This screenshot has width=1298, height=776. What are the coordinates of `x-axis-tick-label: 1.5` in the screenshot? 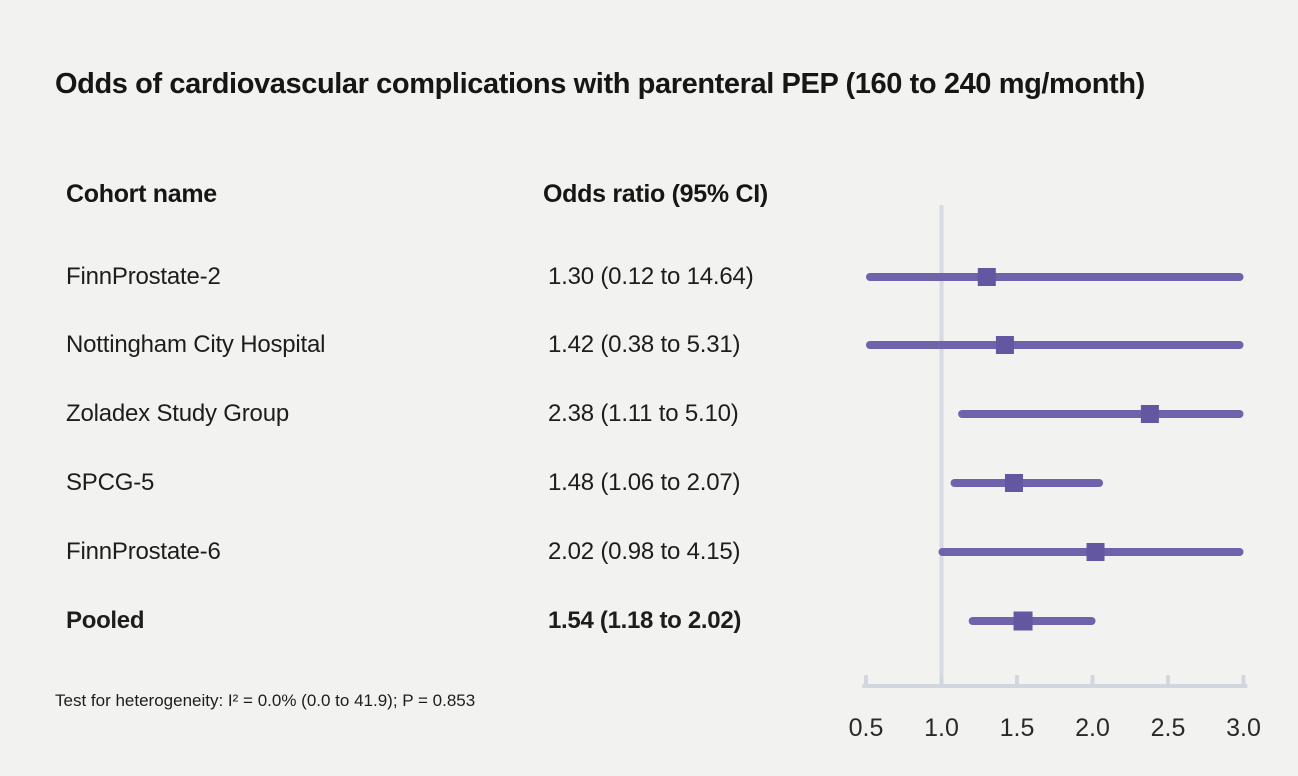 It's located at (1017, 728).